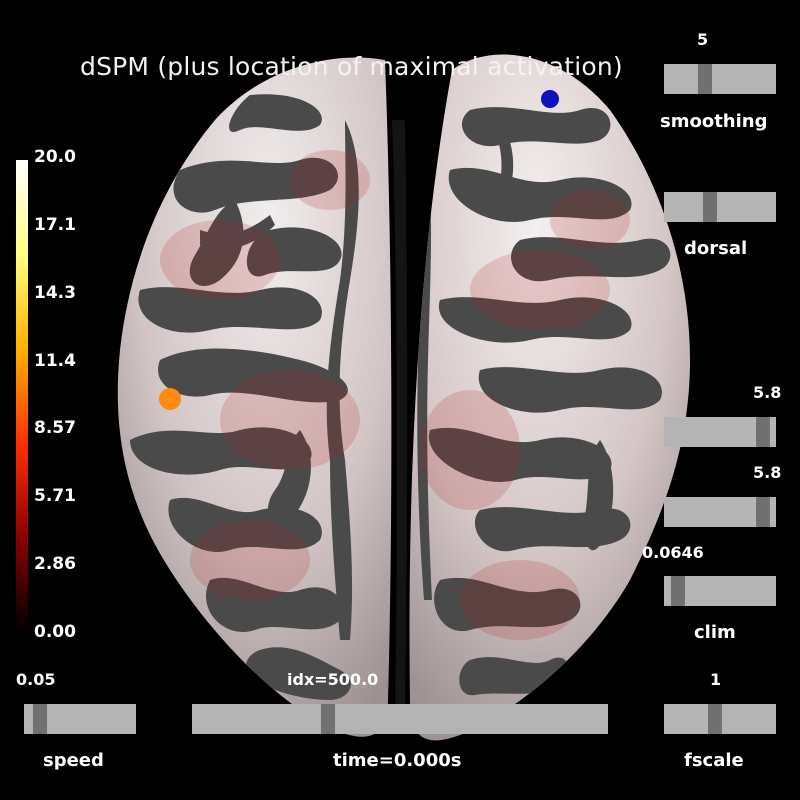 The height and width of the screenshot is (800, 800). What do you see at coordinates (55, 224) in the screenshot?
I see `colorbar-tick-label: 17.1` at bounding box center [55, 224].